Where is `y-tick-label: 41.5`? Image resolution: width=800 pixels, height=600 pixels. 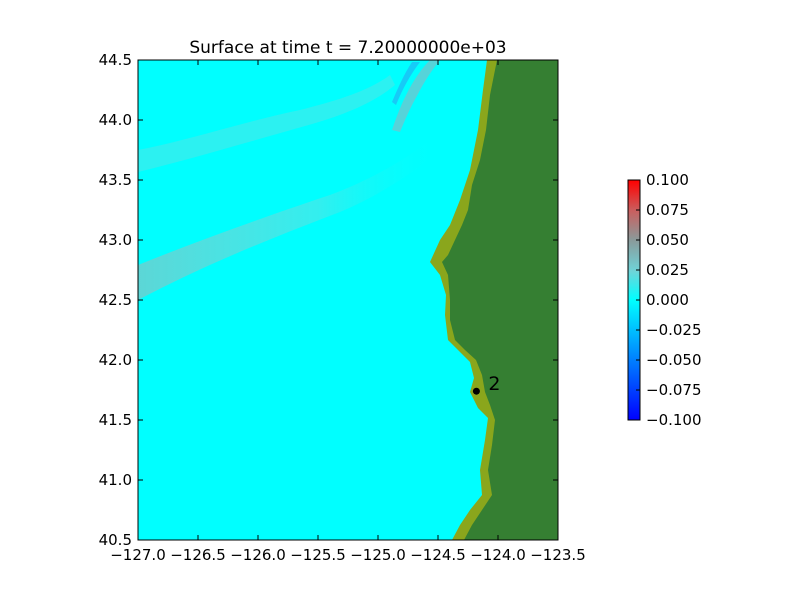 y-tick-label: 41.5 is located at coordinates (115, 420).